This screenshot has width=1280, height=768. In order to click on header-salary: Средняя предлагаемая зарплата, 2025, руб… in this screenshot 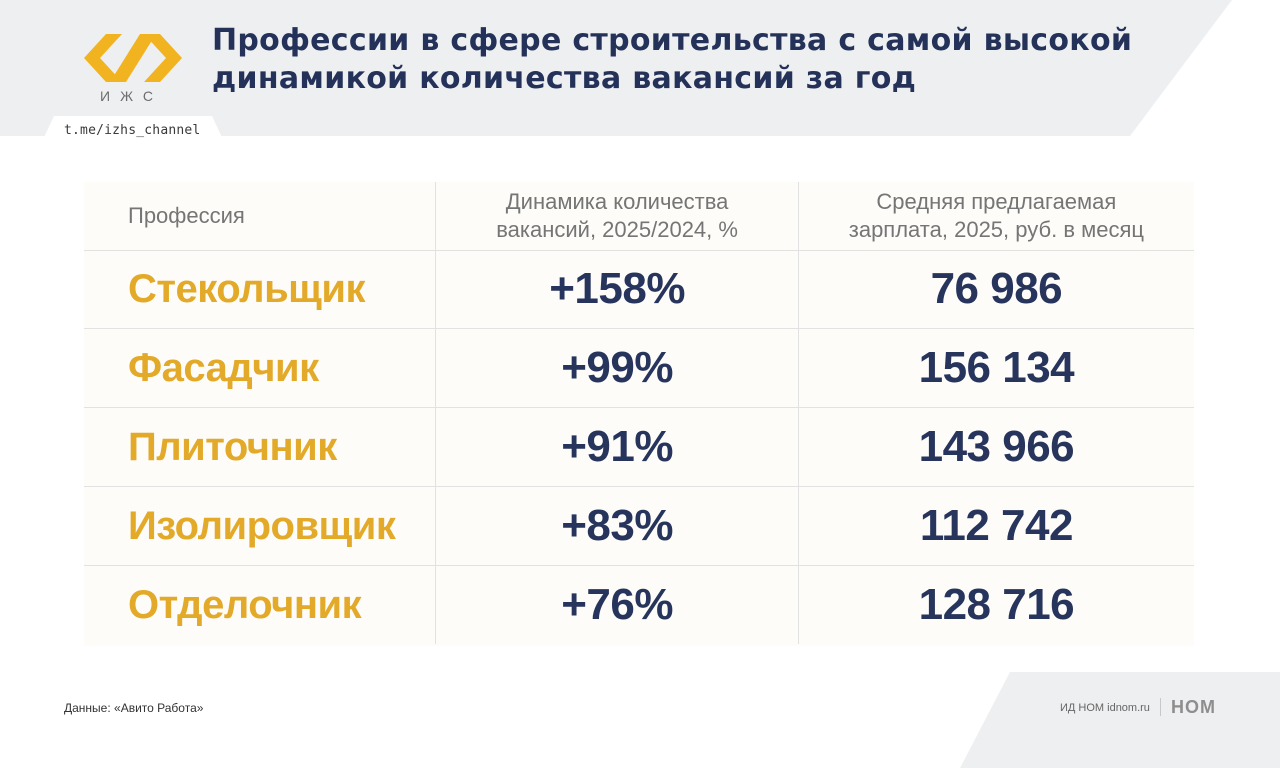, I will do `click(996, 216)`.